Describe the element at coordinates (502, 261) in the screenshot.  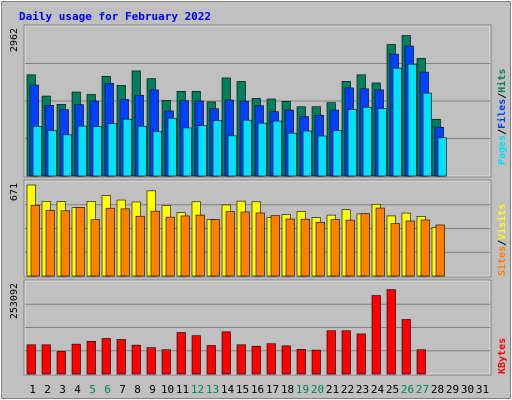
I see `legend-item: Sites` at that location.